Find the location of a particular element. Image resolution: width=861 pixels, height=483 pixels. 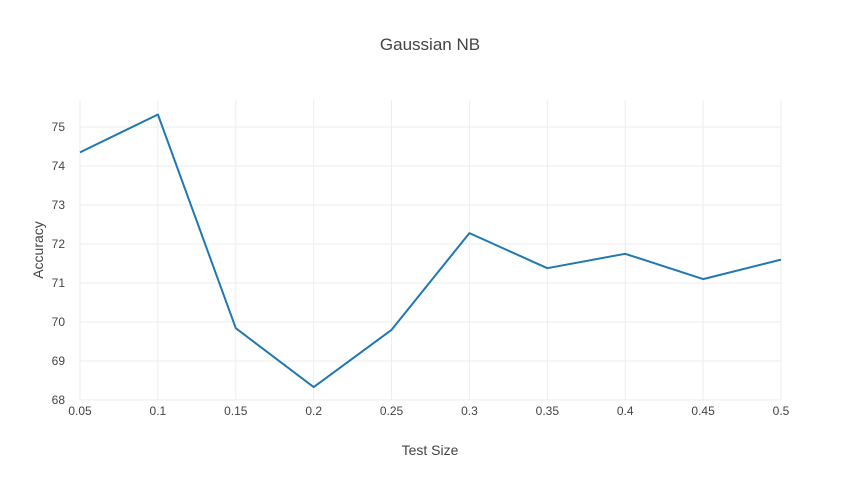

y-tick-label: 73 is located at coordinates (59, 205).